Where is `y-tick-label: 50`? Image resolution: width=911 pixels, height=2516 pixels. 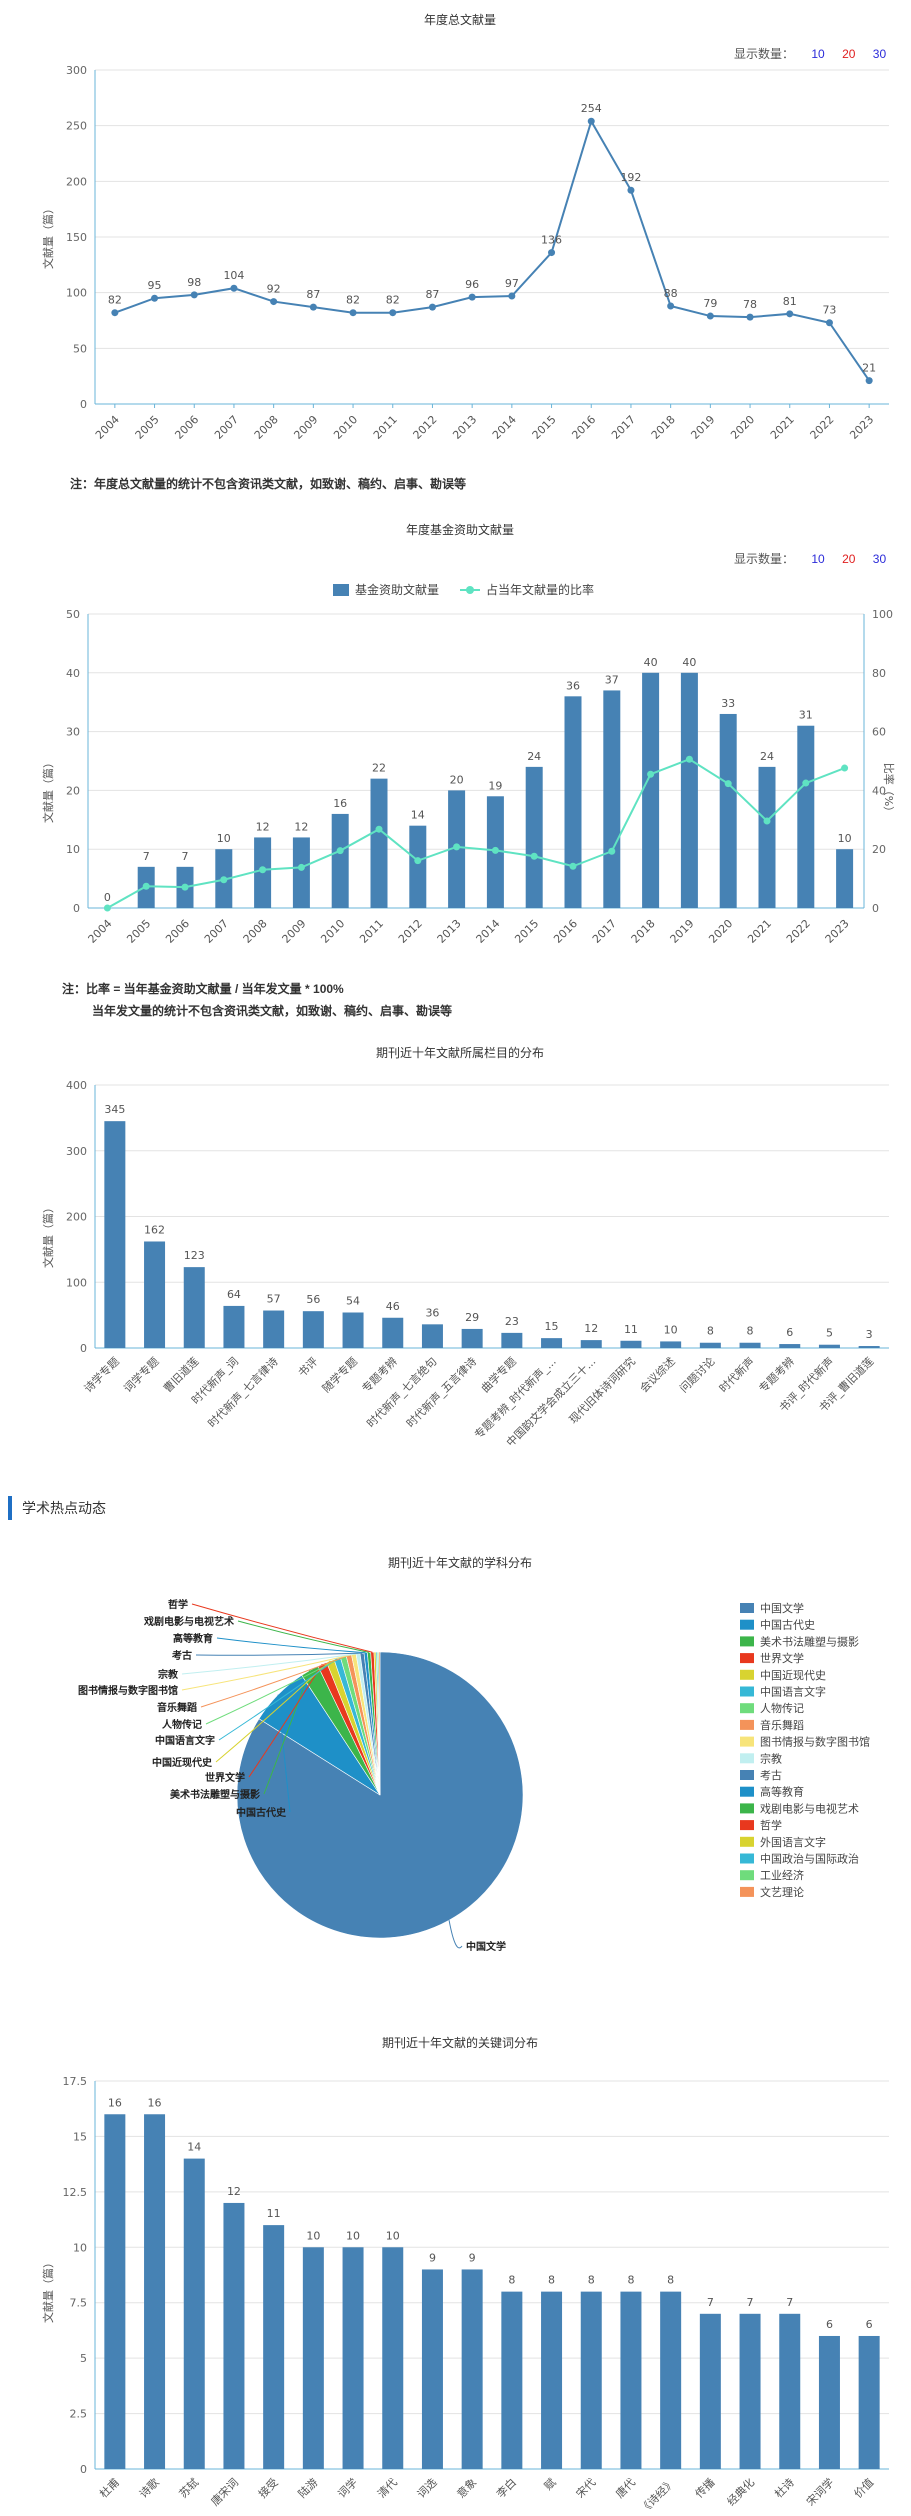 y-tick-label: 50 is located at coordinates (73, 614).